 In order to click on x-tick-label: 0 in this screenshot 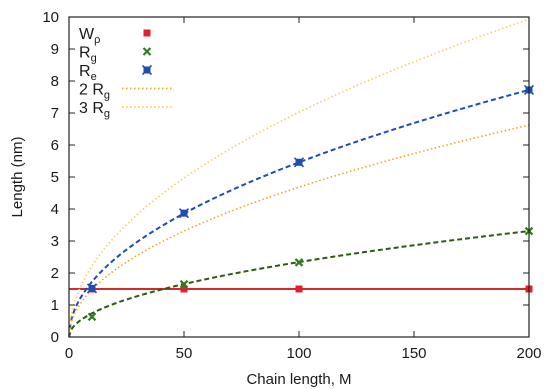, I will do `click(69, 353)`.